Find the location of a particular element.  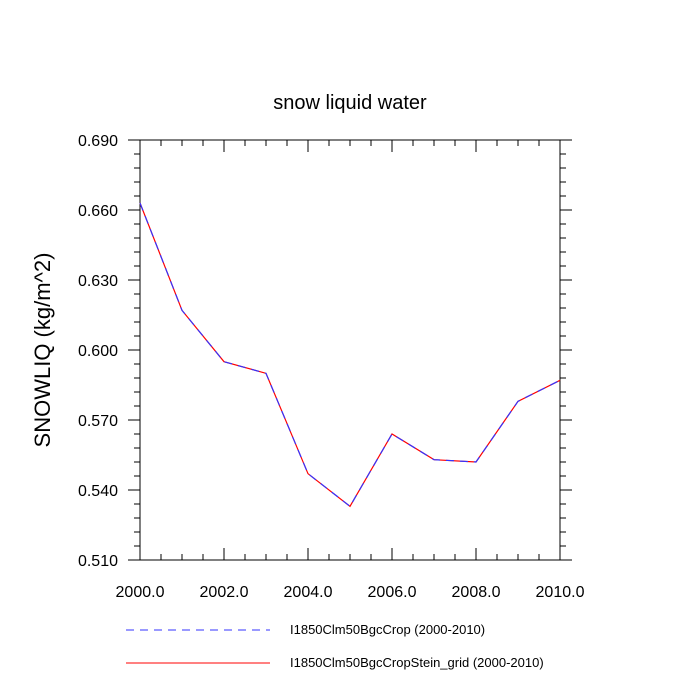

legend-label-2: I1850Clm50BgcCropStein_grid (2000-2010) is located at coordinates (417, 662).